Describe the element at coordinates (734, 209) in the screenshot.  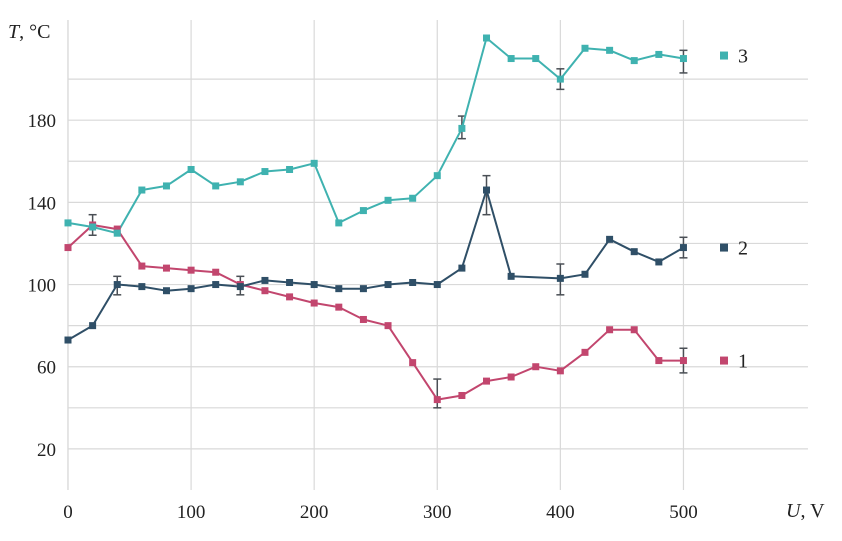
I see `legend: 1 2 3` at that location.